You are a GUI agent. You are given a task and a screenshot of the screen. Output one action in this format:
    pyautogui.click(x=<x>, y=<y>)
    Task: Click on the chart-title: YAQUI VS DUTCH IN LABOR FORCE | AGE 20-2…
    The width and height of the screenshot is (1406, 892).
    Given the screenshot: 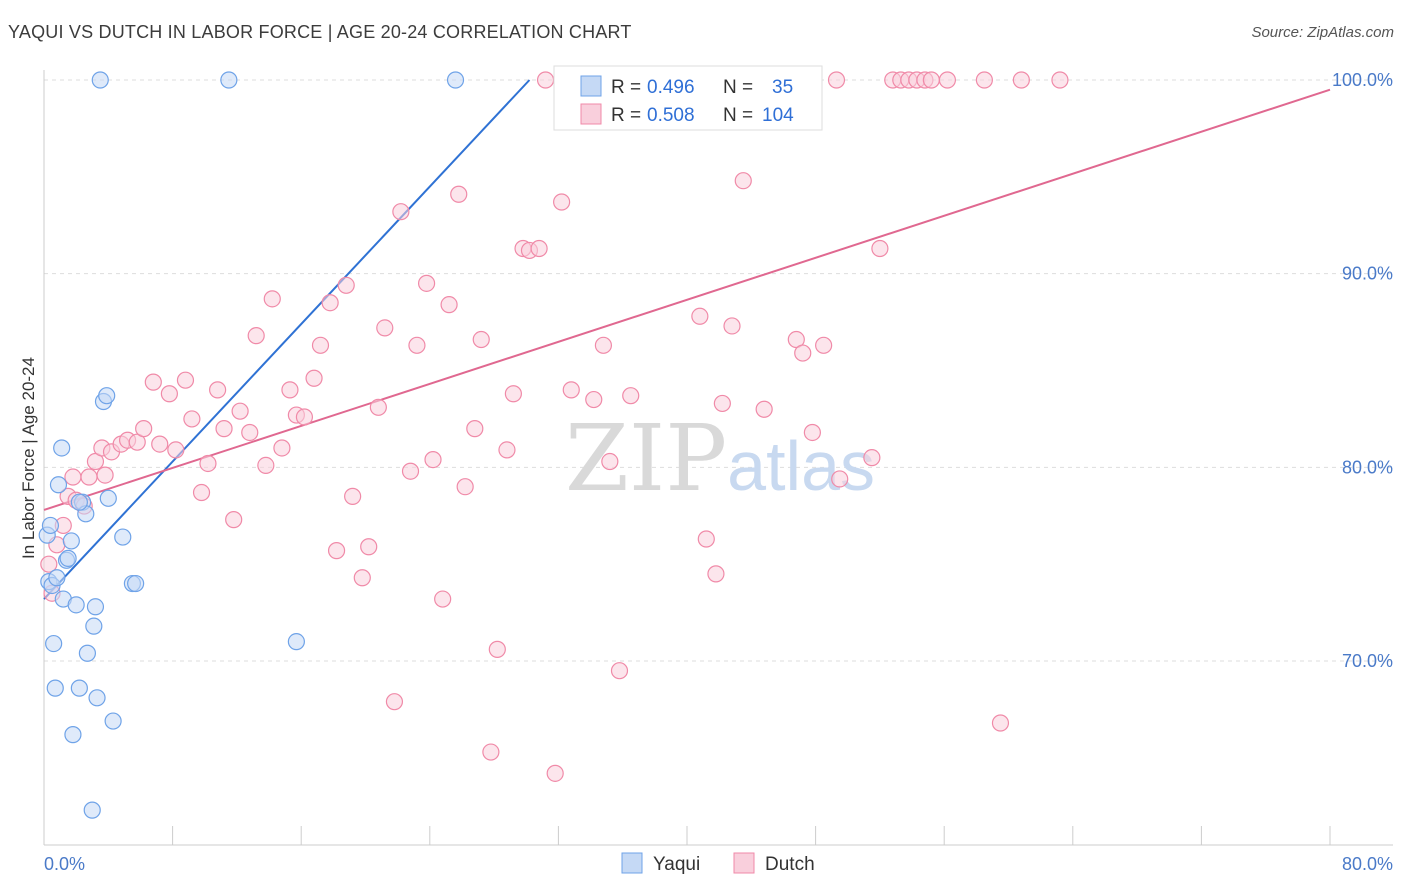 What is the action you would take?
    pyautogui.click(x=320, y=32)
    